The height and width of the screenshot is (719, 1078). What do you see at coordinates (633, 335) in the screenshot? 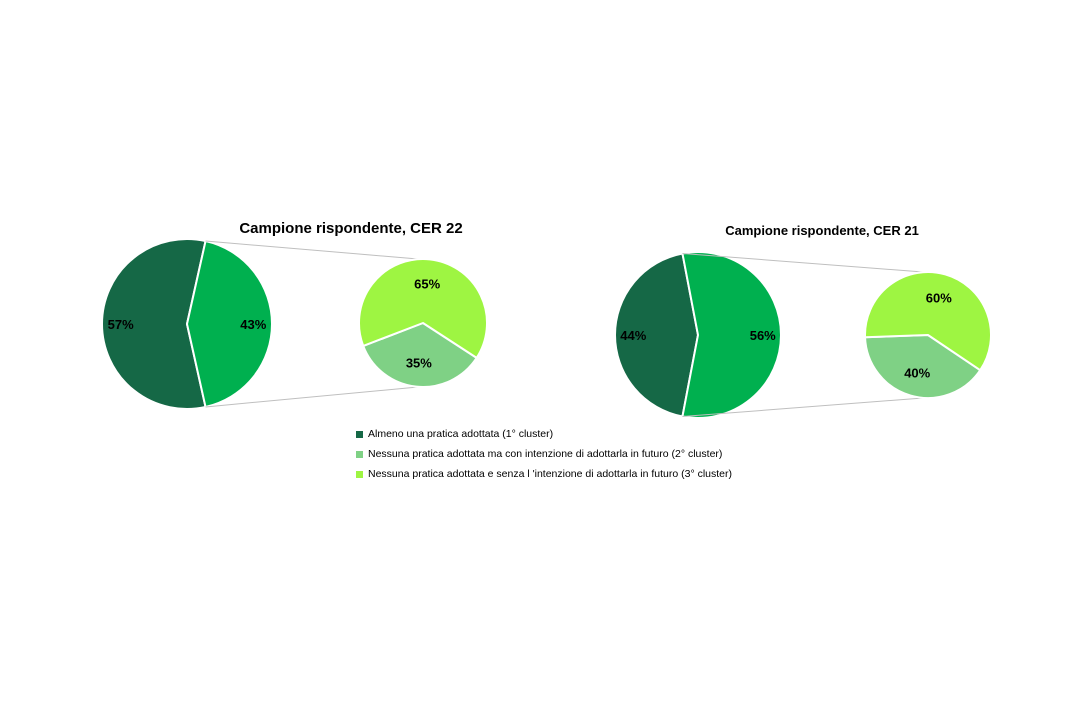
I see `data-label-main-cer21-1: 44%` at bounding box center [633, 335].